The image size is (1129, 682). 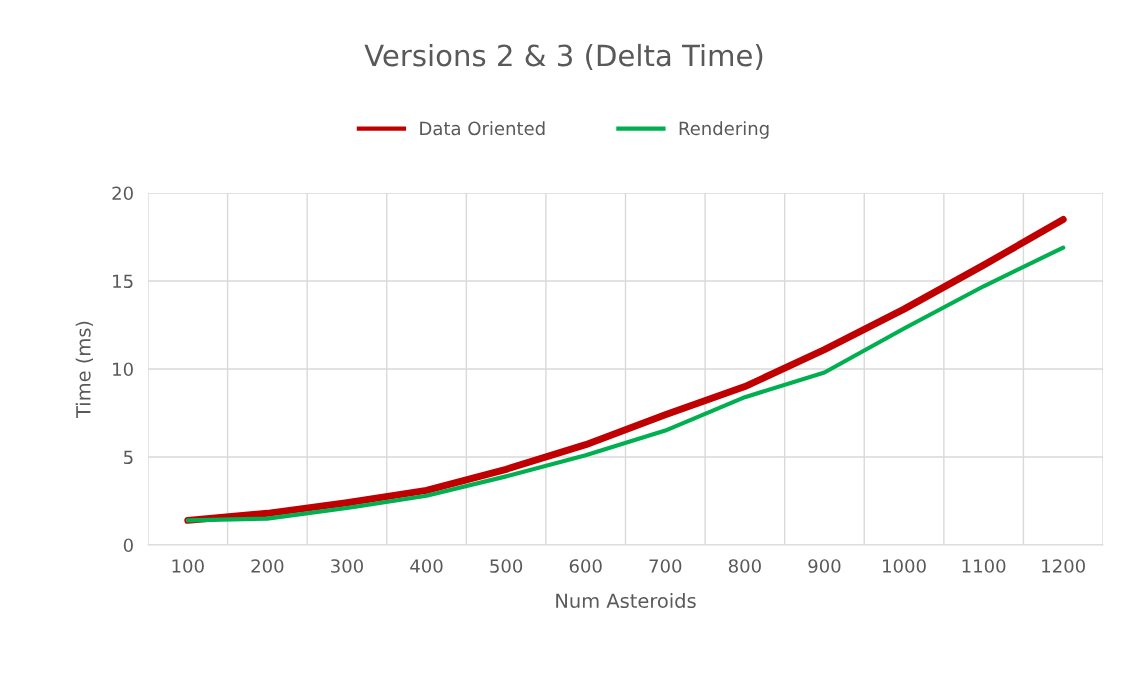 What do you see at coordinates (128, 545) in the screenshot?
I see `y-tick-label: 0` at bounding box center [128, 545].